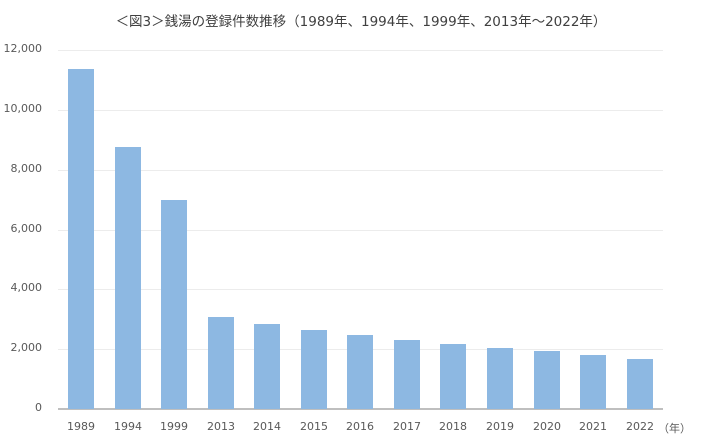 Image resolution: width=702 pixels, height=443 pixels. I want to click on y-tick-label: 0, so click(38, 407).